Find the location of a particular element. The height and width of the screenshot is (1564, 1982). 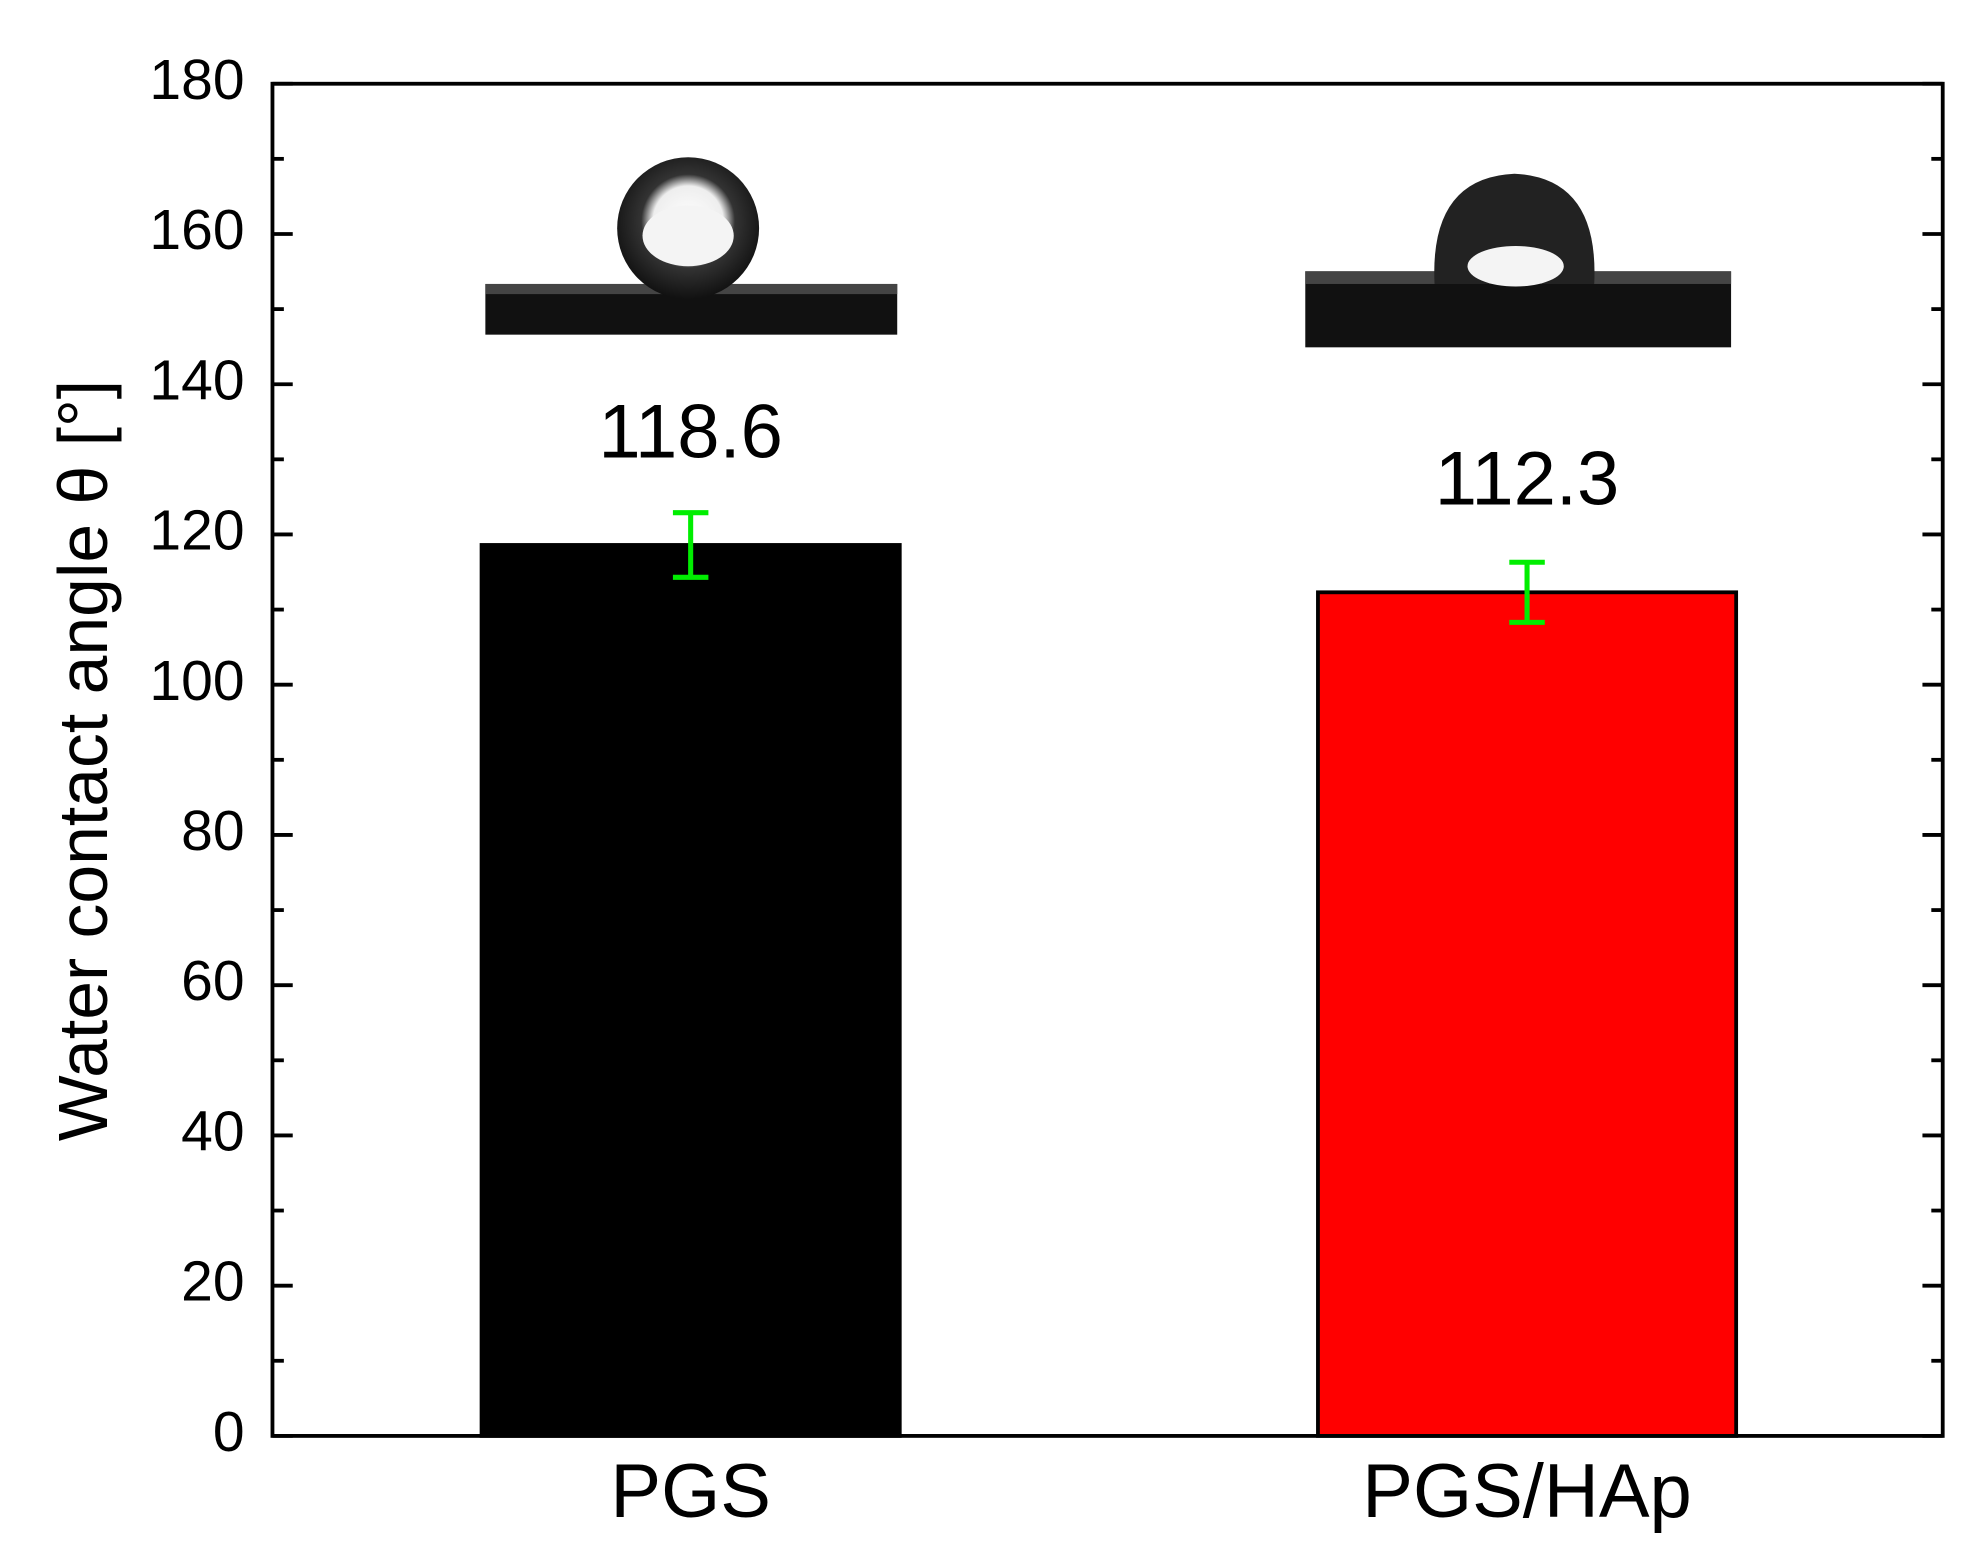

y-tick-label: 140 is located at coordinates (196, 380).